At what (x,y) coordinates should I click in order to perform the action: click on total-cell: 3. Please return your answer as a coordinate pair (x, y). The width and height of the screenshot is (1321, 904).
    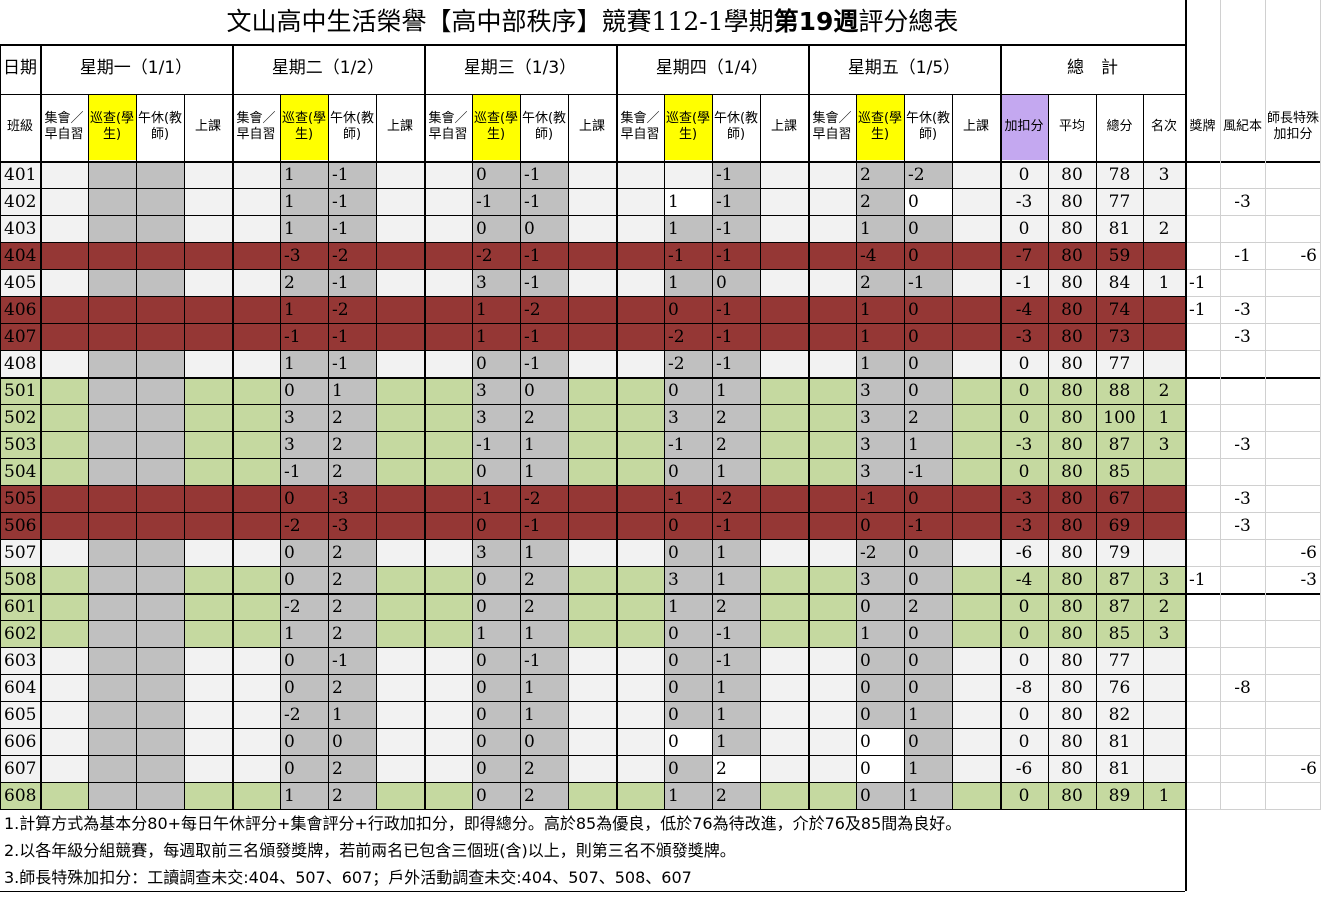
    Looking at the image, I should click on (1164, 580).